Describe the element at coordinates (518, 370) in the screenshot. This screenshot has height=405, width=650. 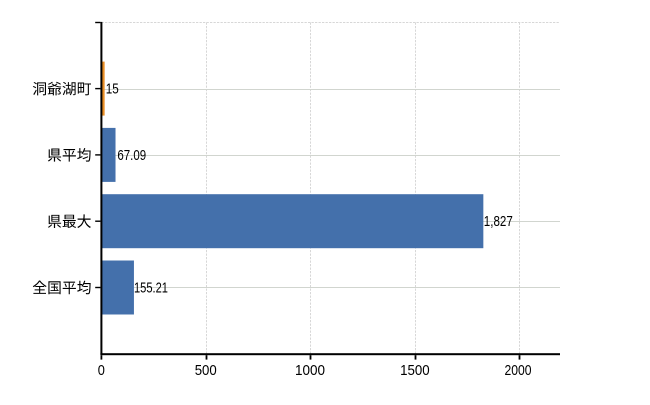
I see `svg-text: 2000` at that location.